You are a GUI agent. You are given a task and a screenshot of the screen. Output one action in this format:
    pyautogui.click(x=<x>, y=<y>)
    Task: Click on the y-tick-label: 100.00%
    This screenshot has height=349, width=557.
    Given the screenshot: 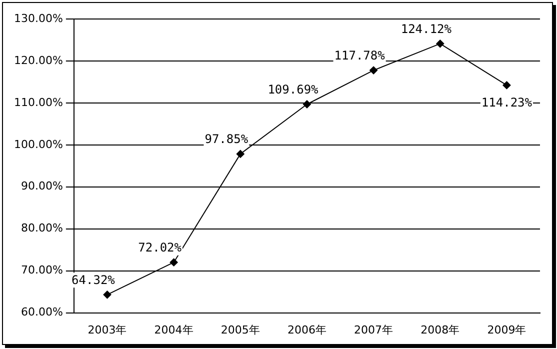 What is the action you would take?
    pyautogui.click(x=38, y=144)
    